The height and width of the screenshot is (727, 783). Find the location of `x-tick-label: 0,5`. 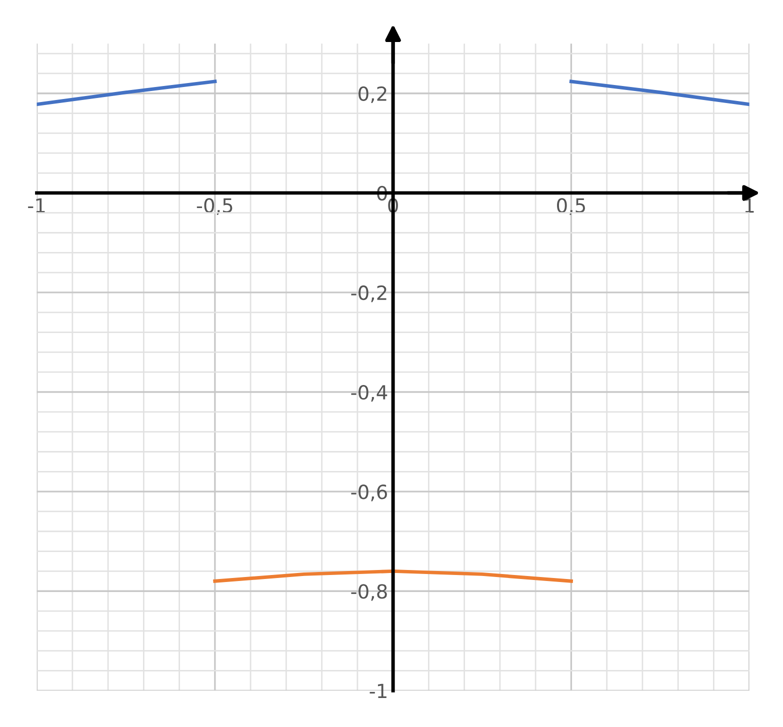

x-tick-label: 0,5 is located at coordinates (571, 206).